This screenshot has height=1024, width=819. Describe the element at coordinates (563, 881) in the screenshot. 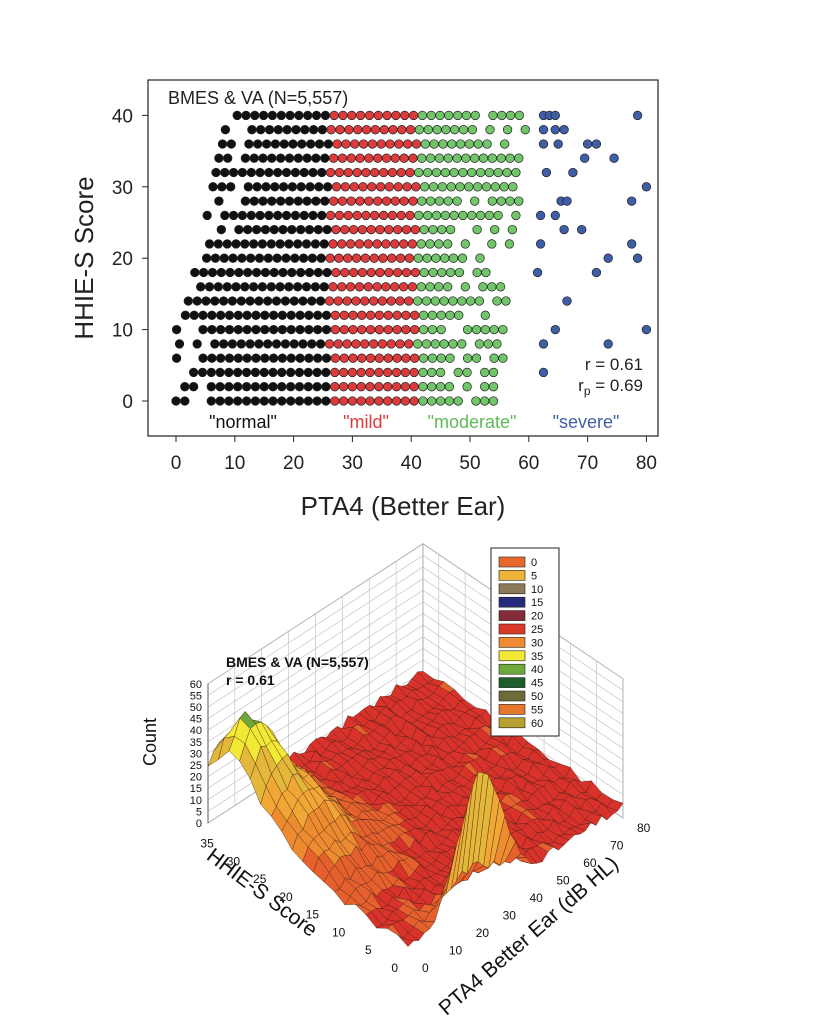

I see `surface-x-tick-label: 50` at that location.